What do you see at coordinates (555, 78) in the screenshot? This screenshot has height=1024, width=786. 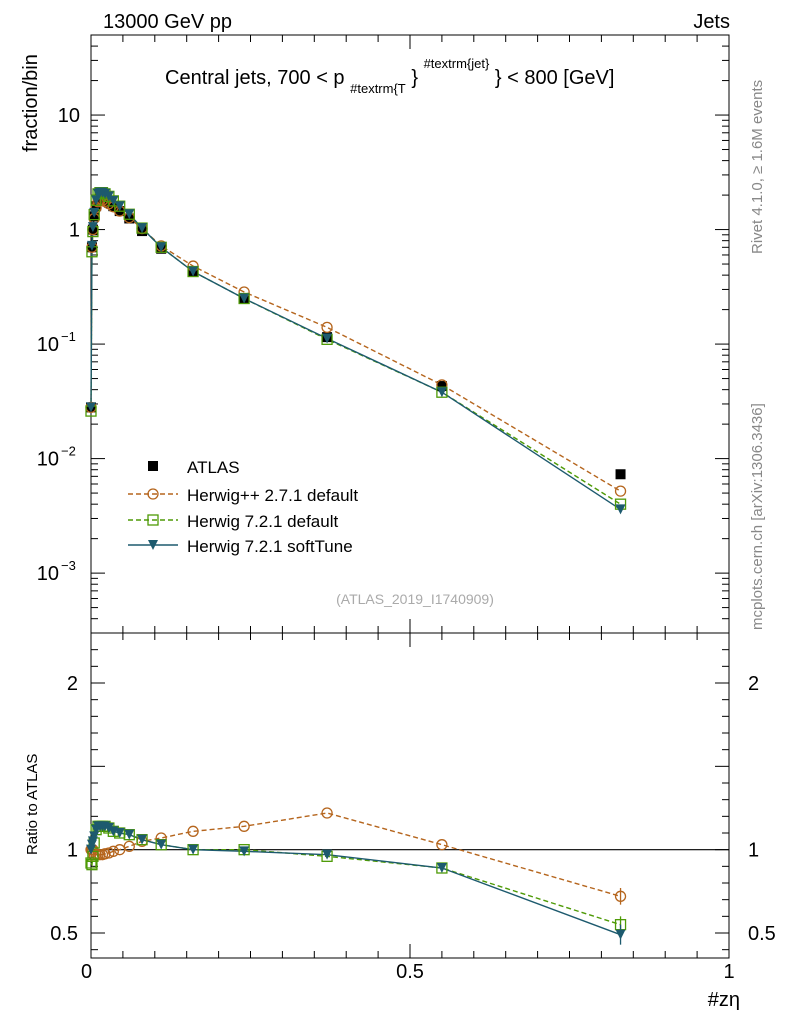 I see `plot-title-suffix: } < 800 [GeV]` at bounding box center [555, 78].